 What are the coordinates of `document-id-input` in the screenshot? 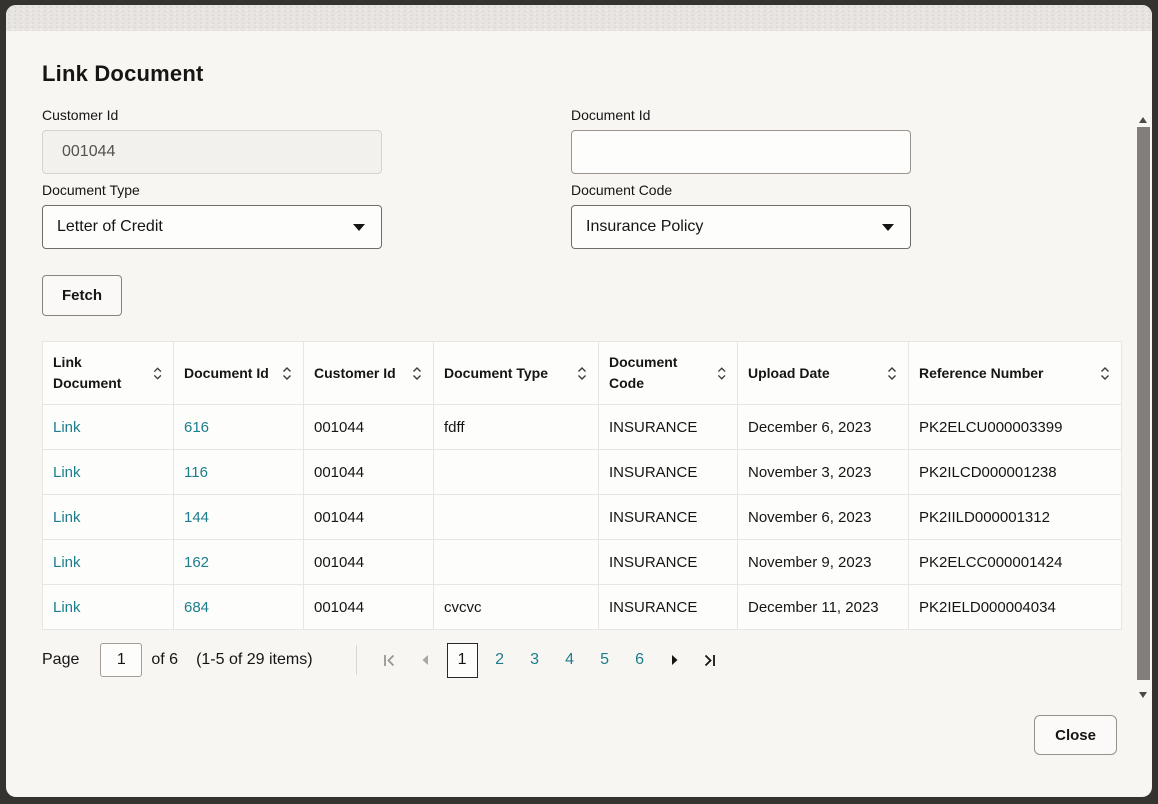 It's located at (741, 152).